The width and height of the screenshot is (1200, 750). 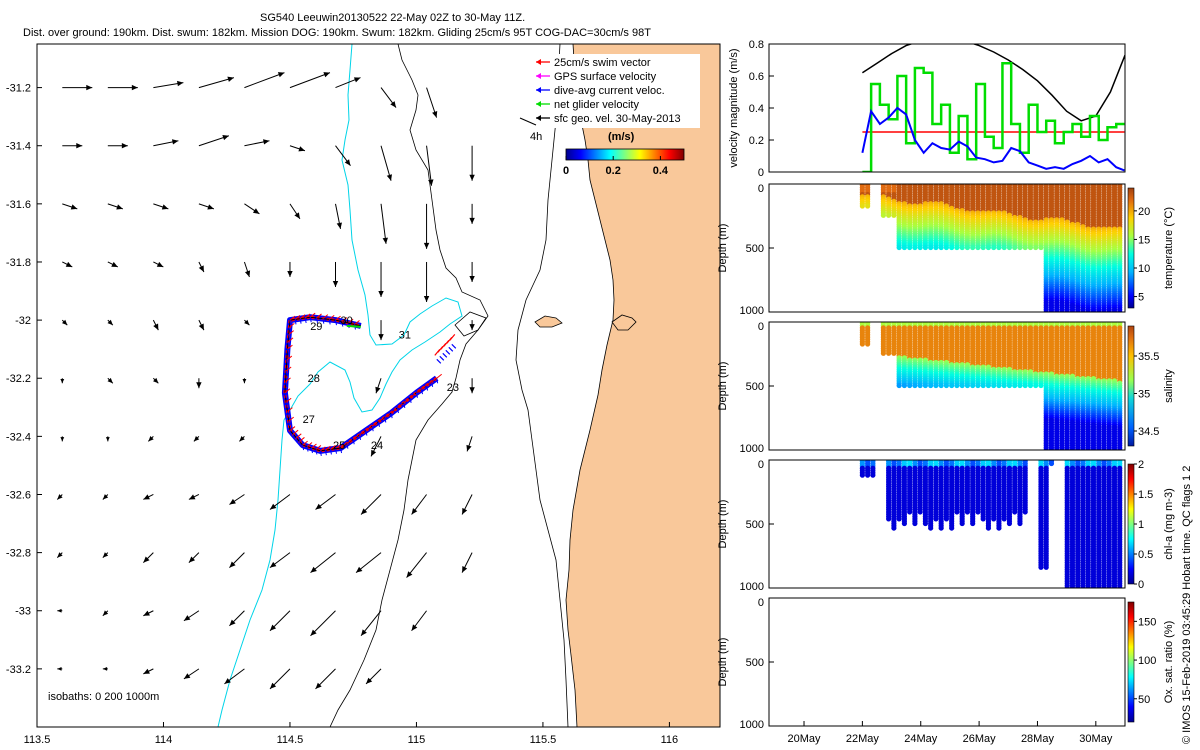 What do you see at coordinates (405, 336) in the screenshot?
I see `track-day-label: 31` at bounding box center [405, 336].